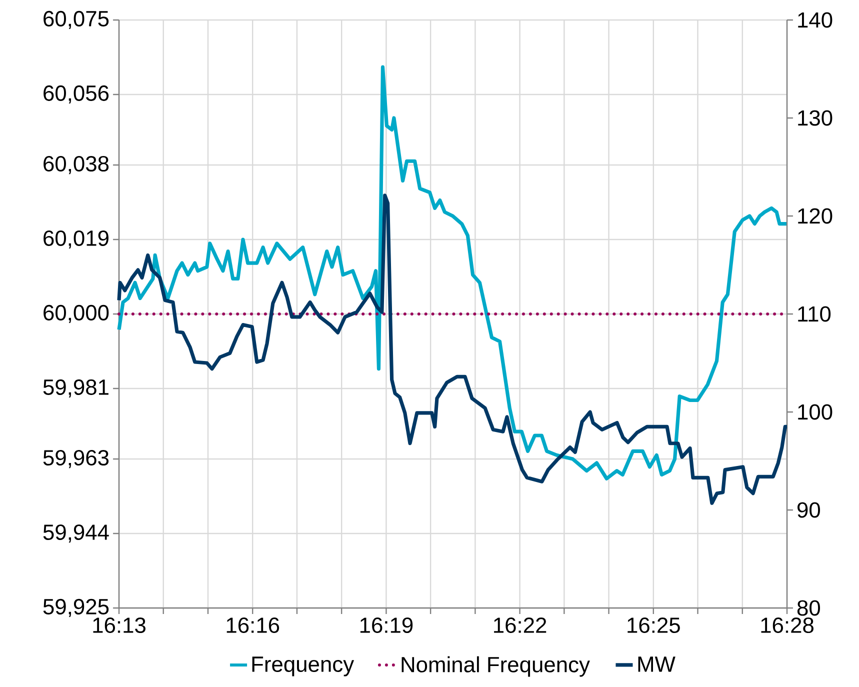  Describe the element at coordinates (76, 20) in the screenshot. I see `y-tick-label: 60,075` at that location.